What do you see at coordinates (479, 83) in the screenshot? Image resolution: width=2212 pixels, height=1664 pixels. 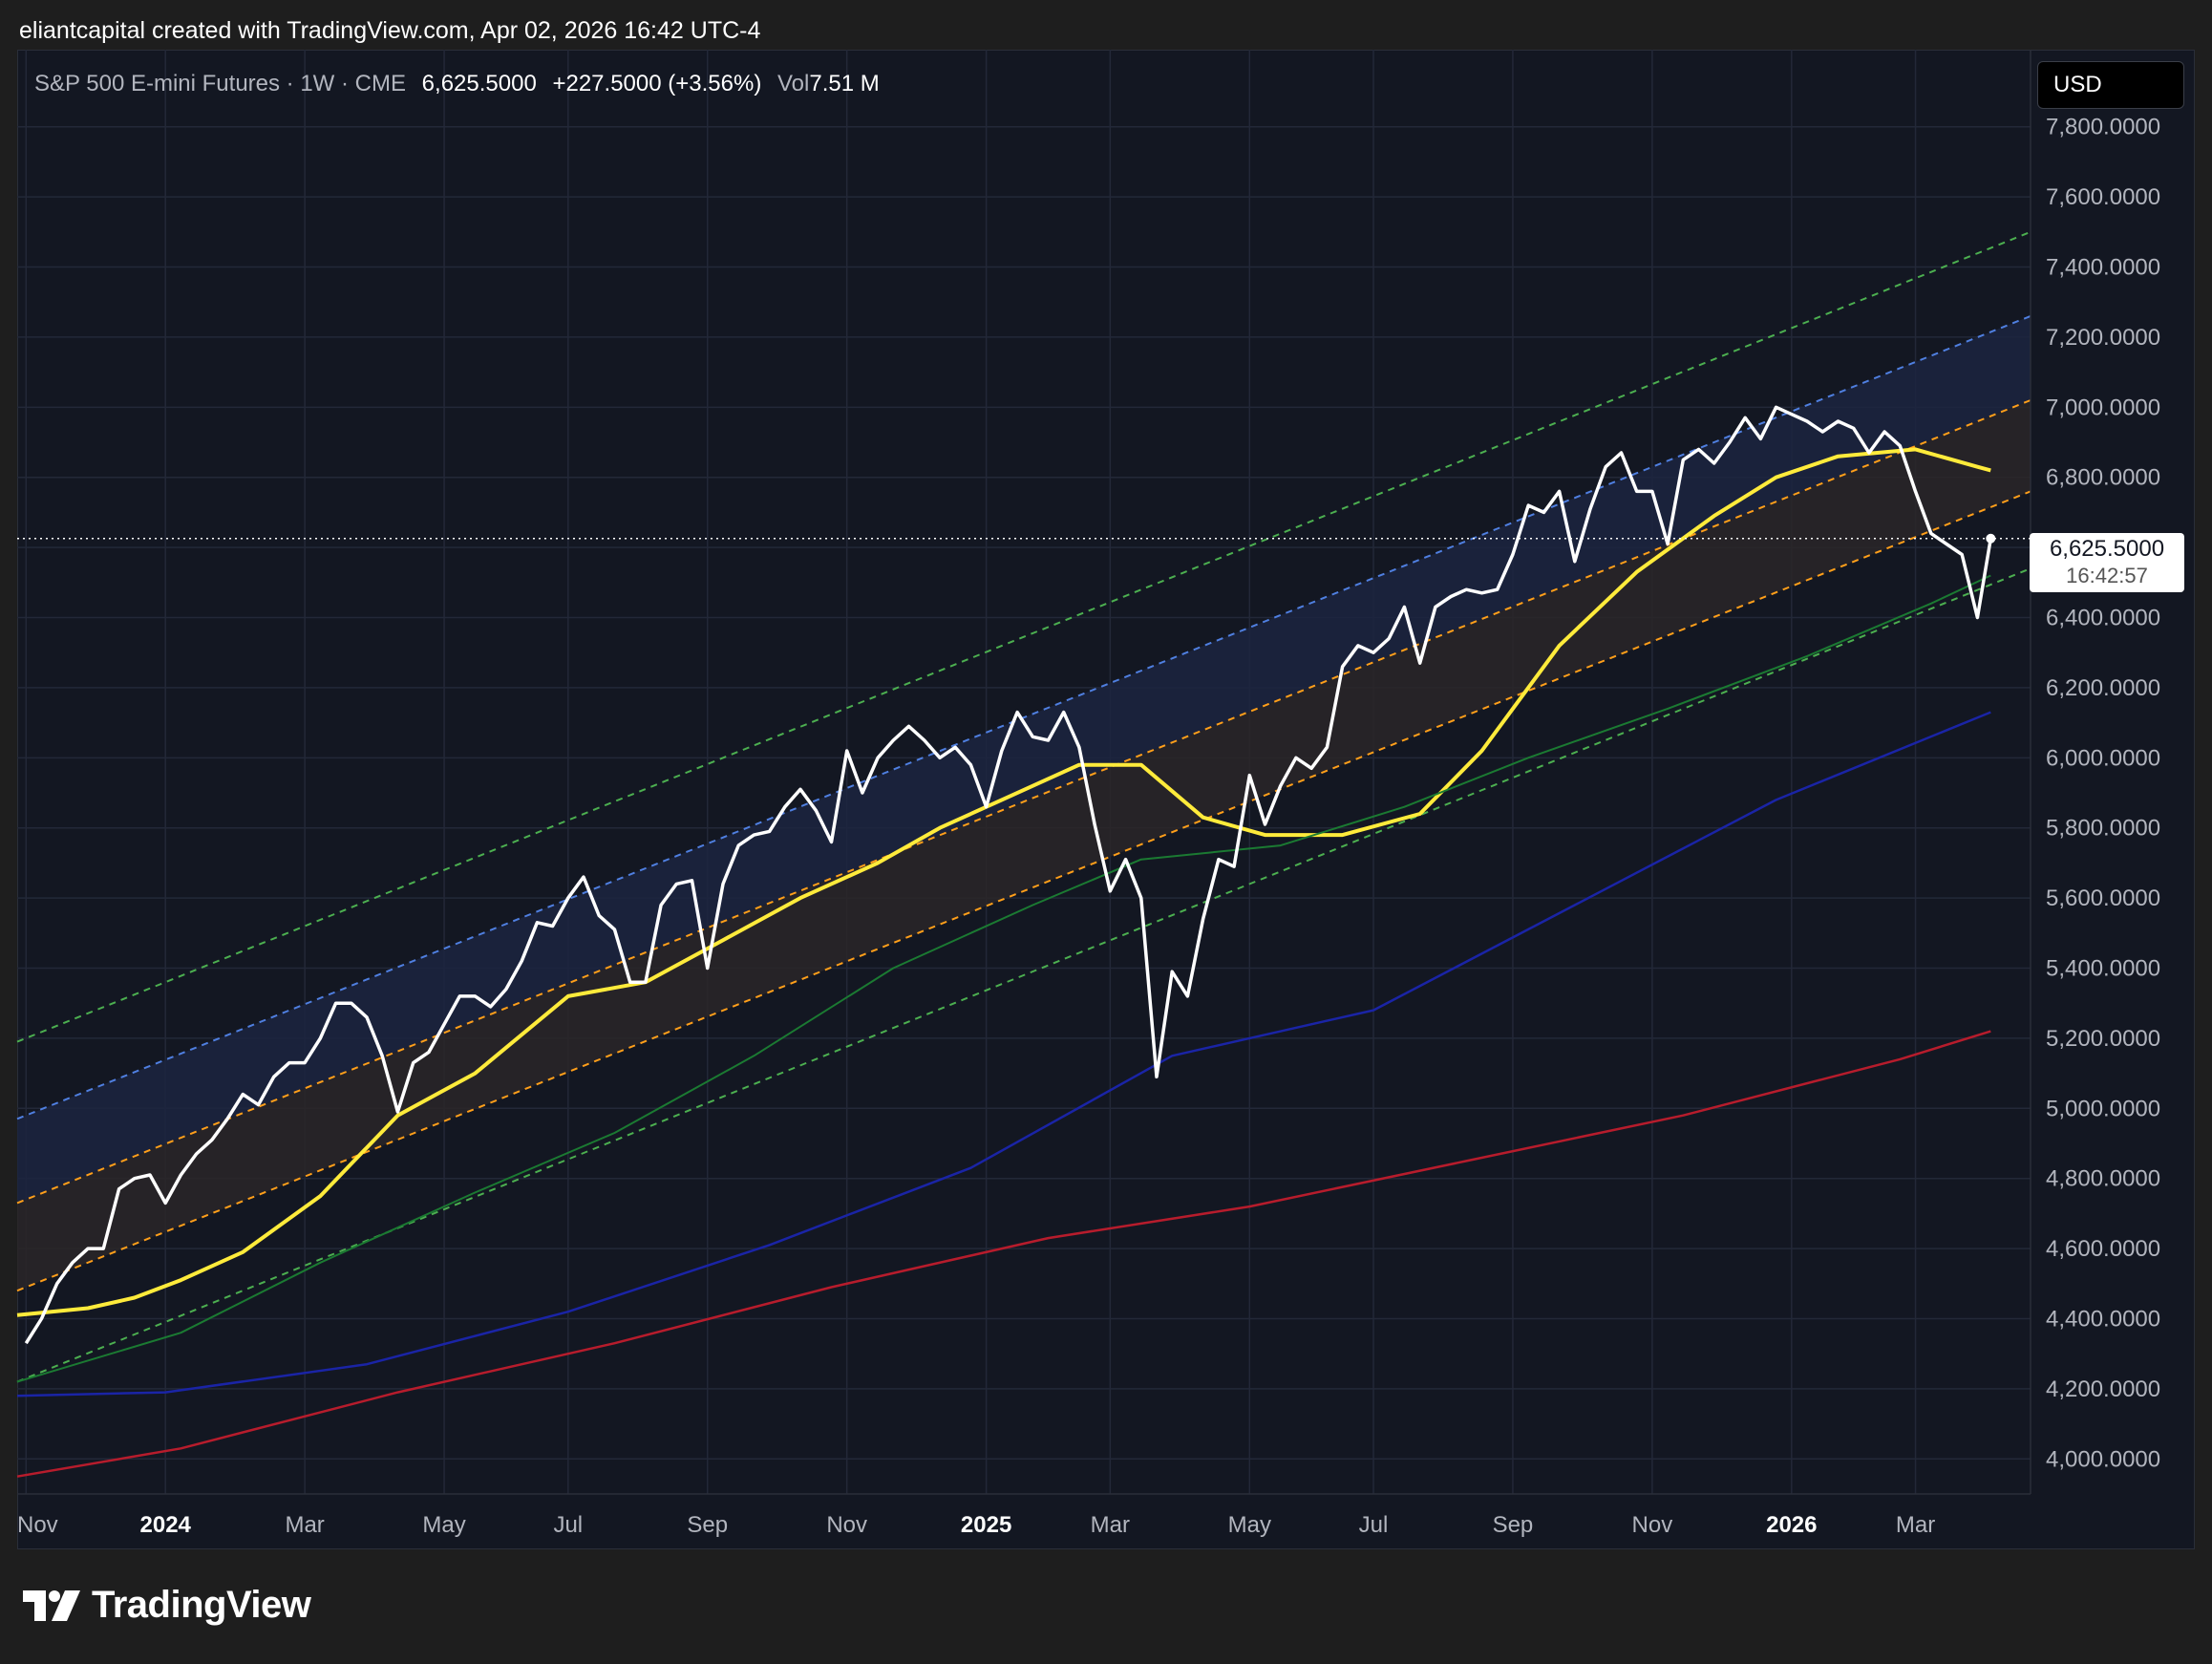 I see `legend-price: 6,625.5000` at bounding box center [479, 83].